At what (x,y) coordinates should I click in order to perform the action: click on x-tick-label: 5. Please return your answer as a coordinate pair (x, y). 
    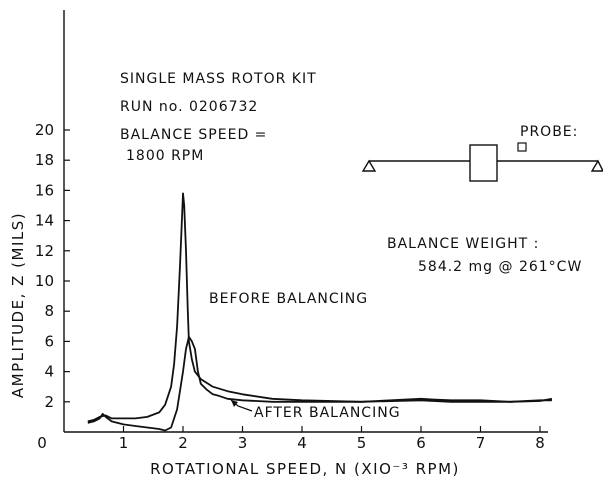
    Looking at the image, I should click on (362, 443).